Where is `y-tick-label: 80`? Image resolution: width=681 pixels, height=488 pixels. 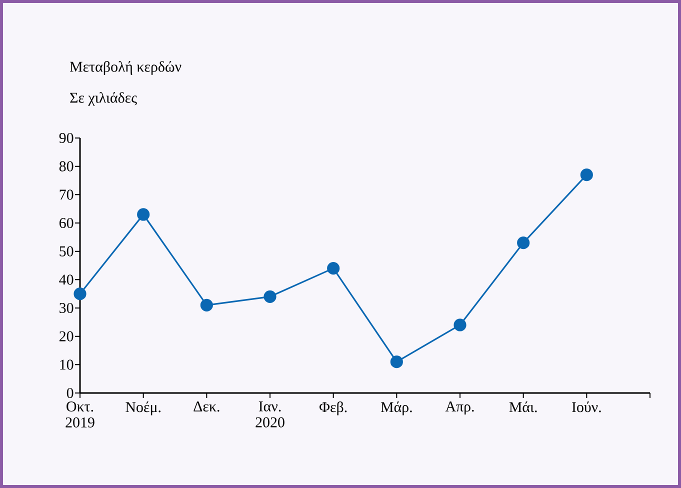 y-tick-label: 80 is located at coordinates (66, 166).